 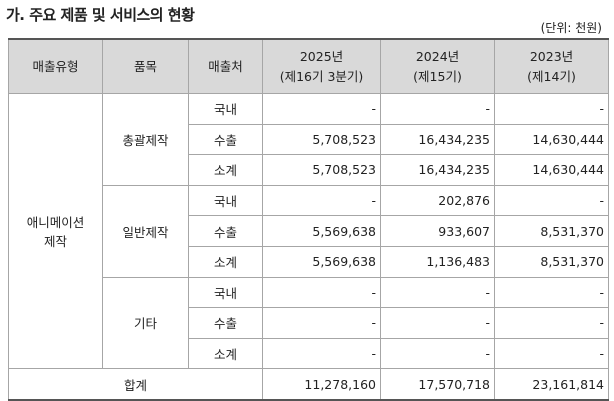 What do you see at coordinates (437, 76) in the screenshot?
I see `header-line: (제15기)` at bounding box center [437, 76].